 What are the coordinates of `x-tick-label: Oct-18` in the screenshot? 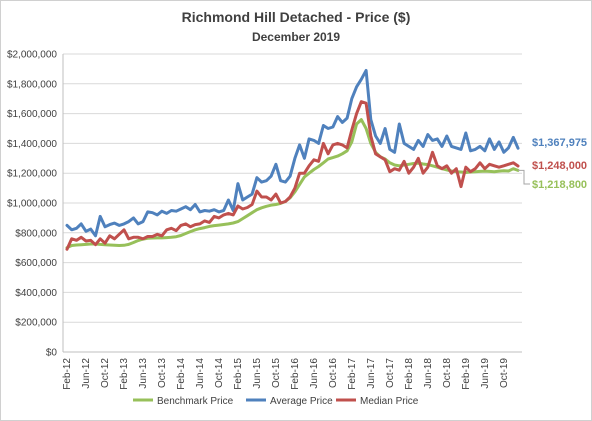 It's located at (447, 373).